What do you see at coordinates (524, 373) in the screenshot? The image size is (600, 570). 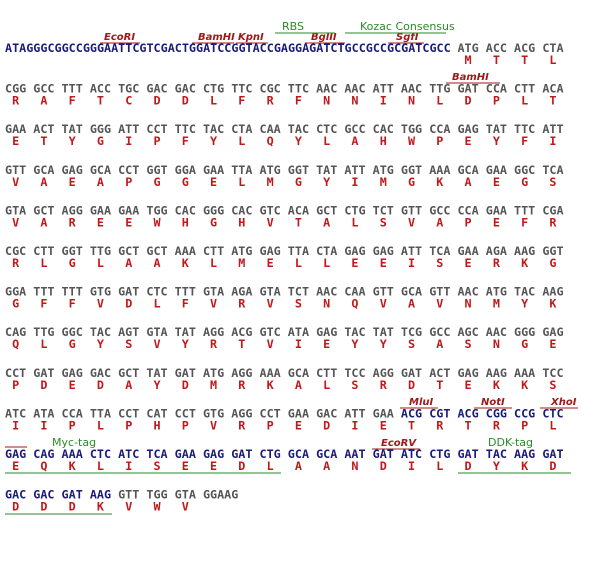 I see `codon: AAA` at bounding box center [524, 373].